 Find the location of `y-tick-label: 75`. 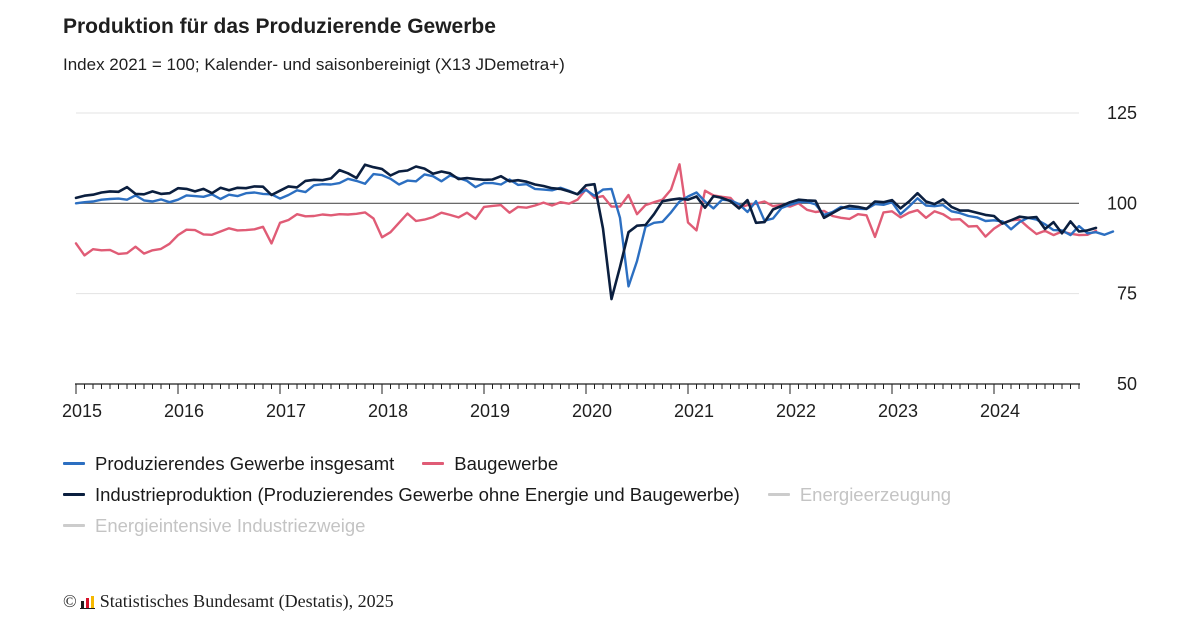

y-tick-label: 75 is located at coordinates (1127, 294).